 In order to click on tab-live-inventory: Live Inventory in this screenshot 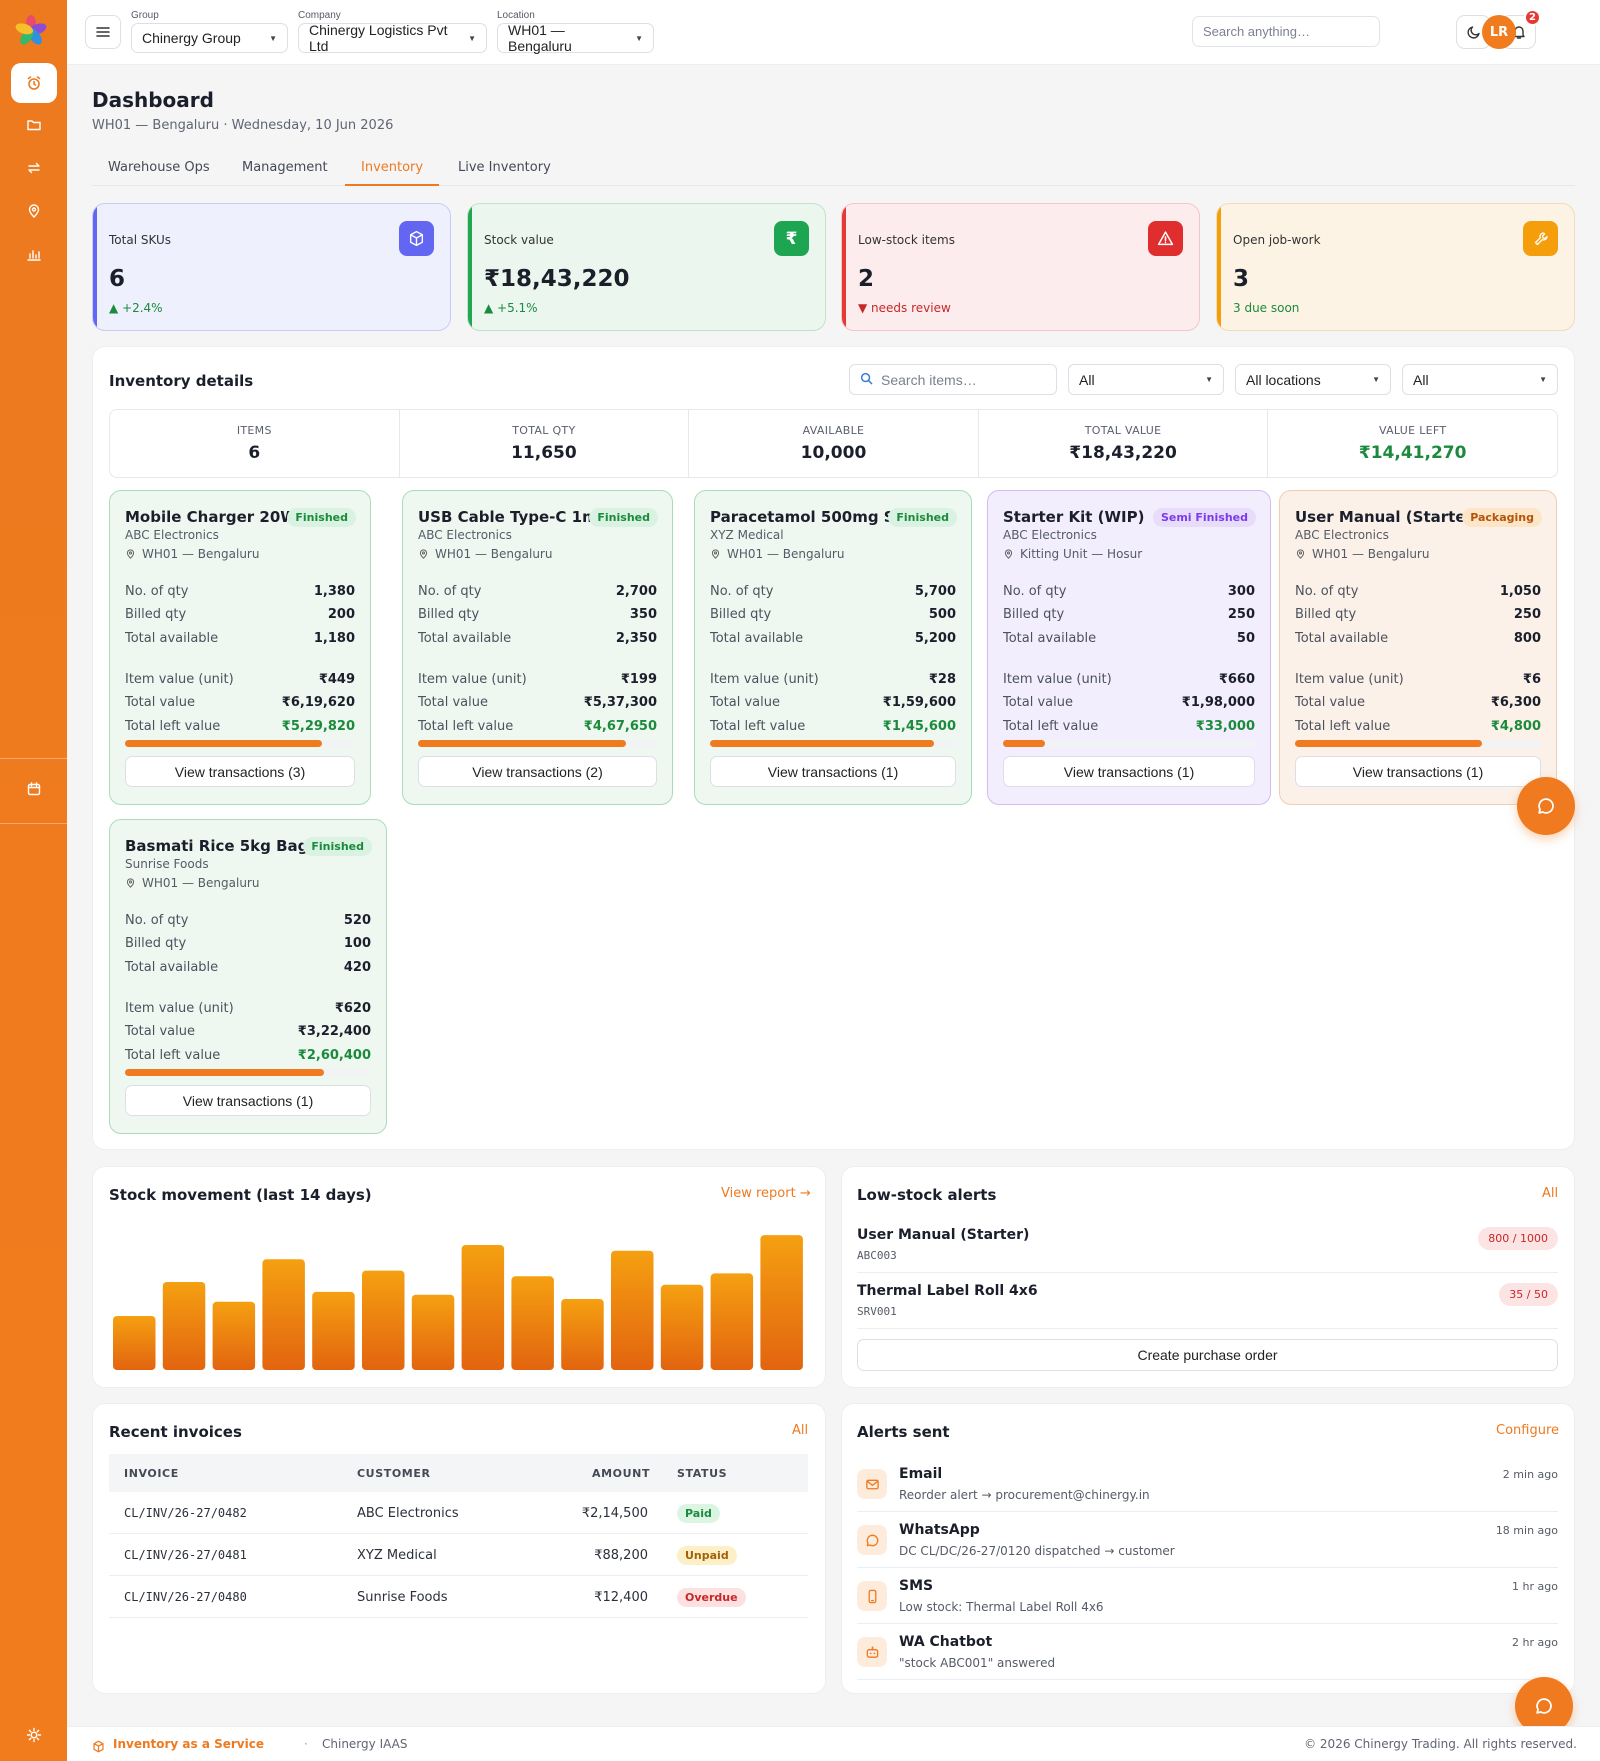, I will do `click(504, 167)`.